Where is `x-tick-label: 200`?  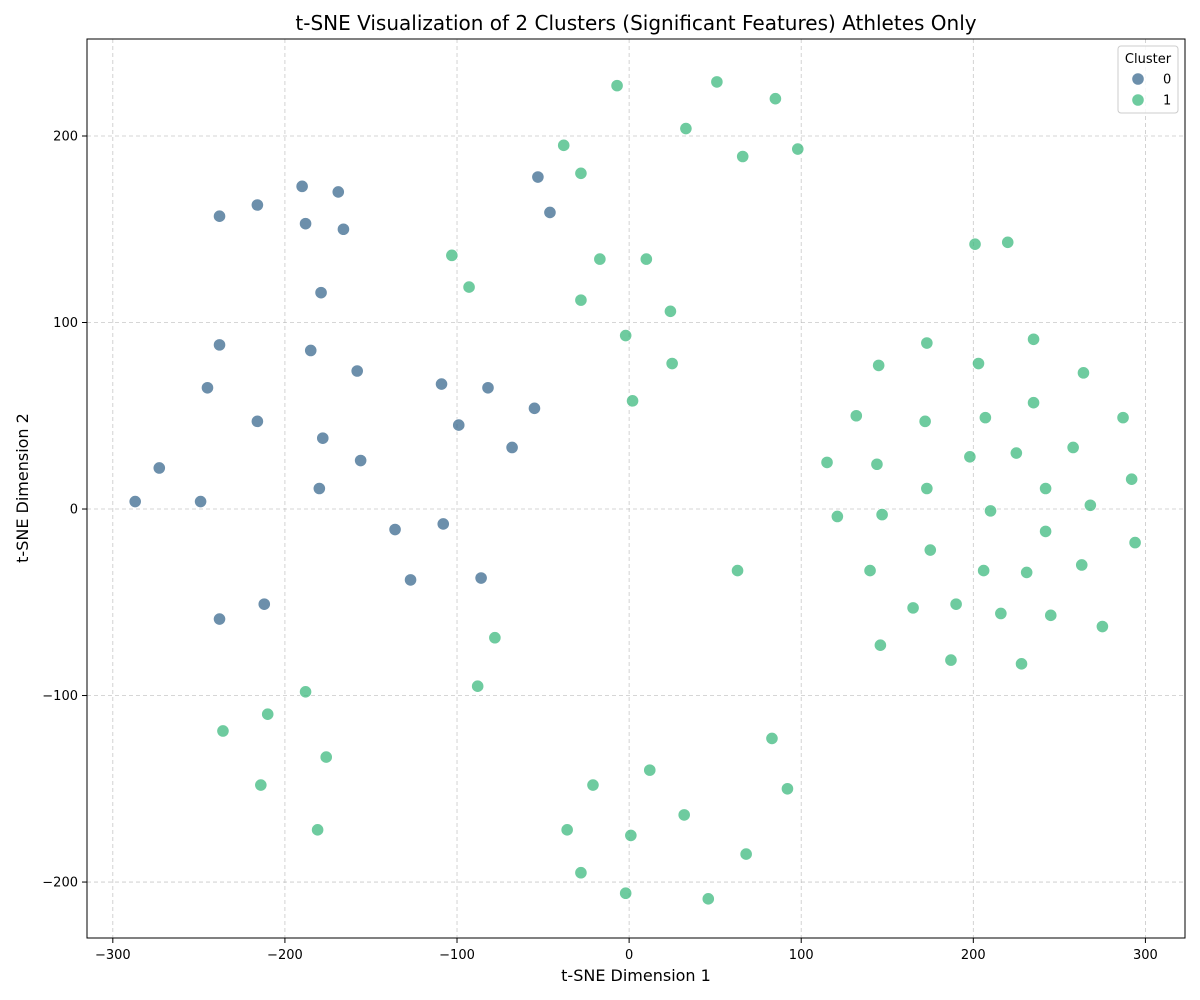
x-tick-label: 200 is located at coordinates (973, 955).